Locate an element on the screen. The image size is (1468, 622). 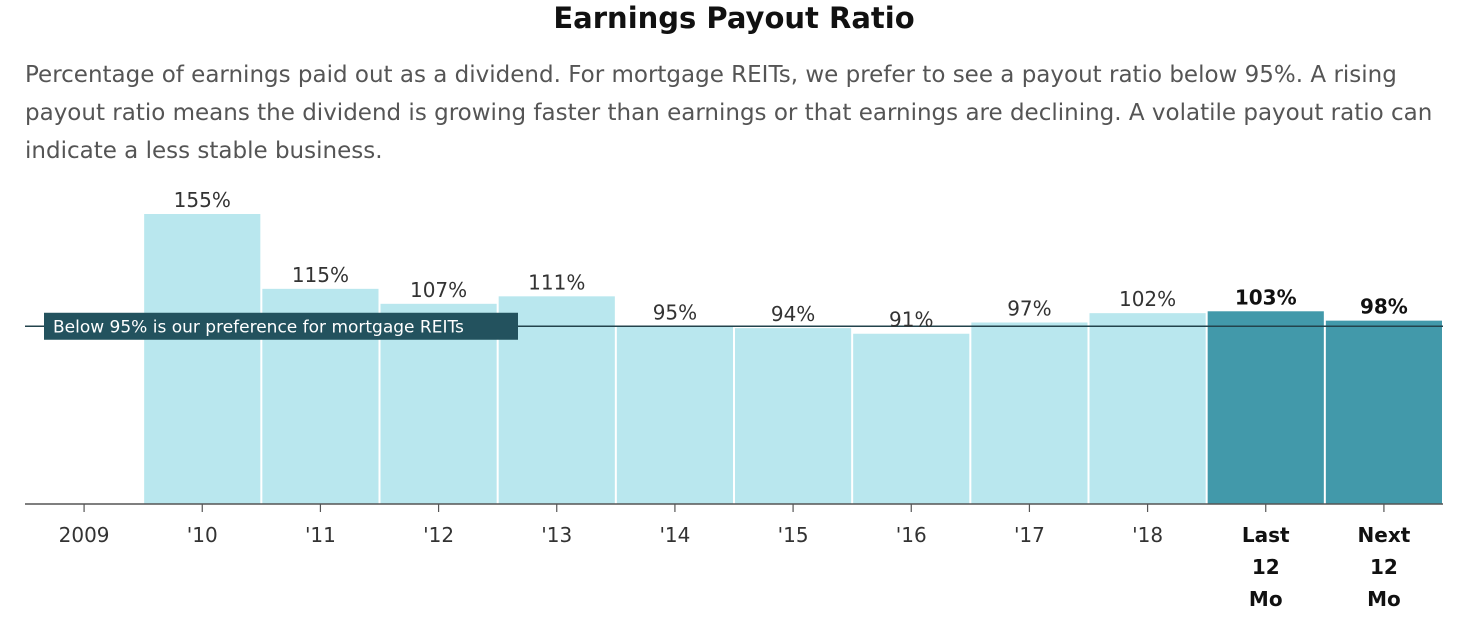
x-tick-label-5: '14 is located at coordinates (674, 535).